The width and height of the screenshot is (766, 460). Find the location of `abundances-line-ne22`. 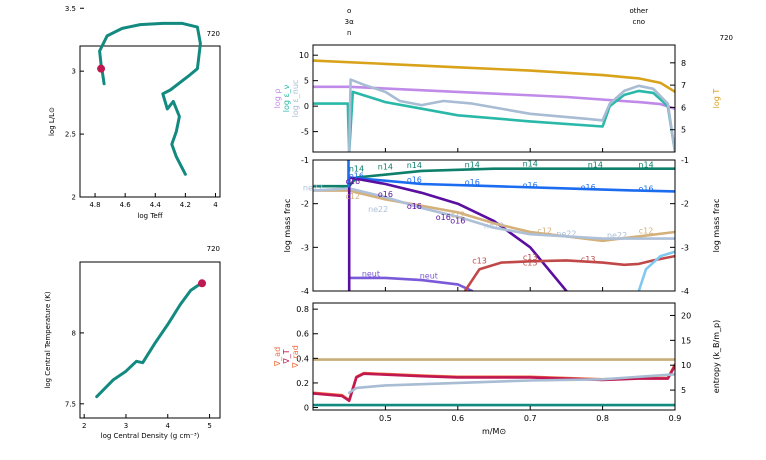

abundances-line-ne22 is located at coordinates (494, 213).